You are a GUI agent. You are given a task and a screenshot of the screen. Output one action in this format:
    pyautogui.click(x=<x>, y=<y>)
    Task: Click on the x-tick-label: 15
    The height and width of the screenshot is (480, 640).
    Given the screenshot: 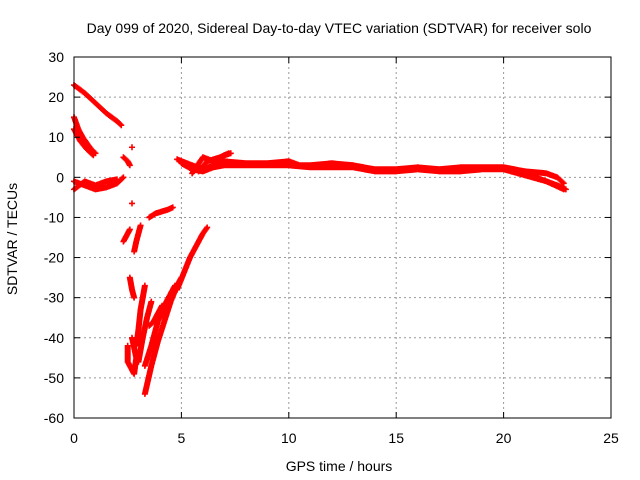 What is the action you would take?
    pyautogui.click(x=396, y=438)
    